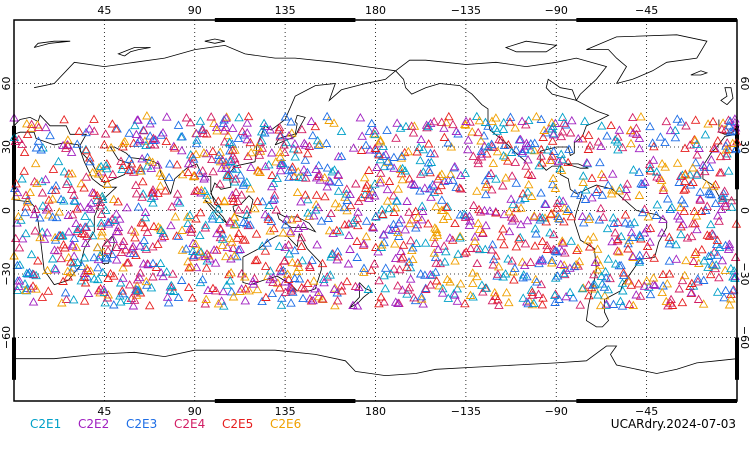  I want to click on lon-tick-label-bottom: 90, so click(195, 411).